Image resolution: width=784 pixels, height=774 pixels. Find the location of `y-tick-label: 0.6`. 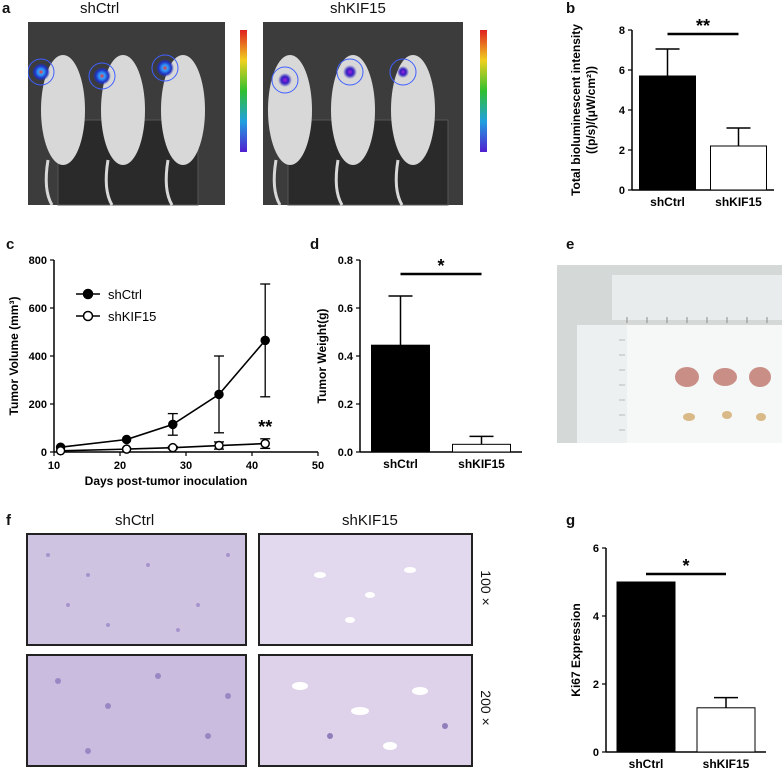

y-tick-label: 0.6 is located at coordinates (345, 309).